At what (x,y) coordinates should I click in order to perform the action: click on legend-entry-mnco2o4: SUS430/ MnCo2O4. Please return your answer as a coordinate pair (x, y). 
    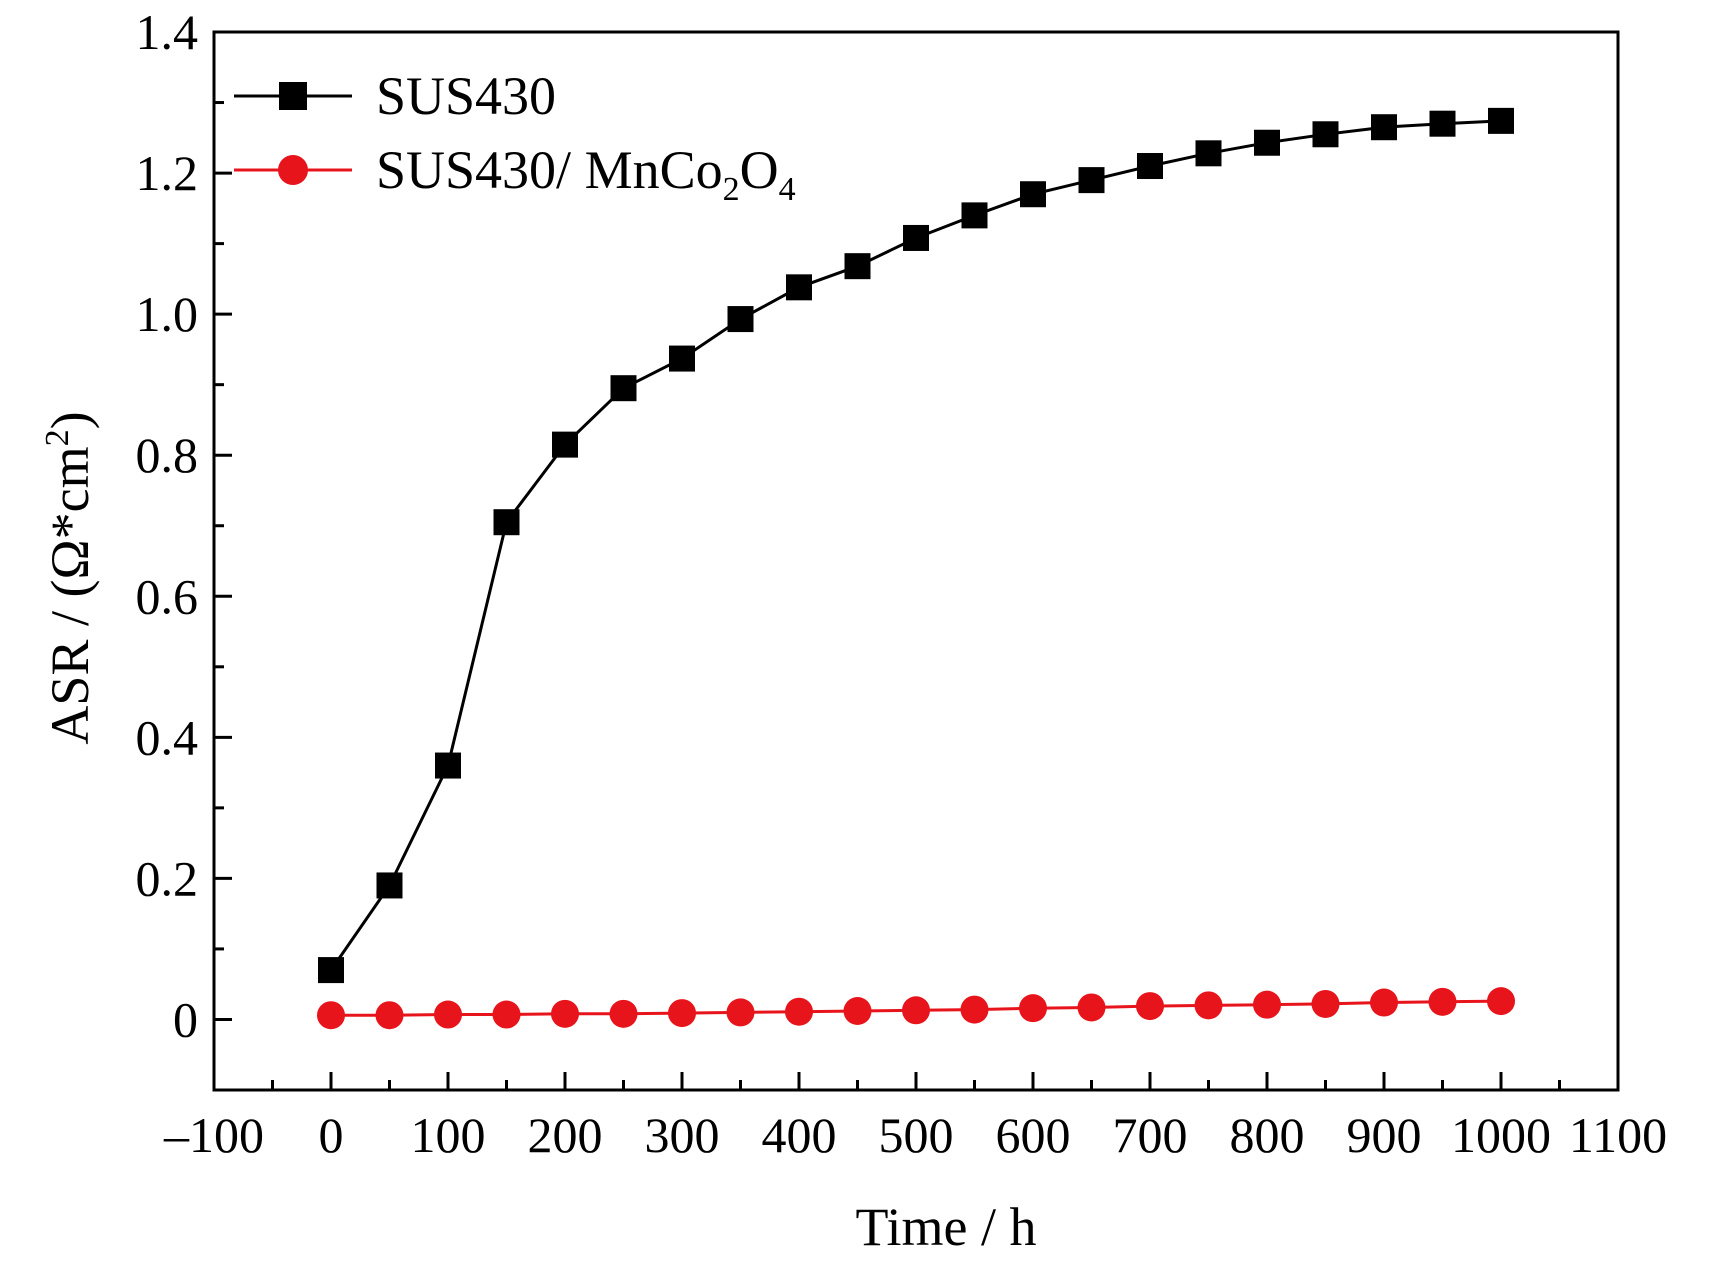
    Looking at the image, I should click on (515, 174).